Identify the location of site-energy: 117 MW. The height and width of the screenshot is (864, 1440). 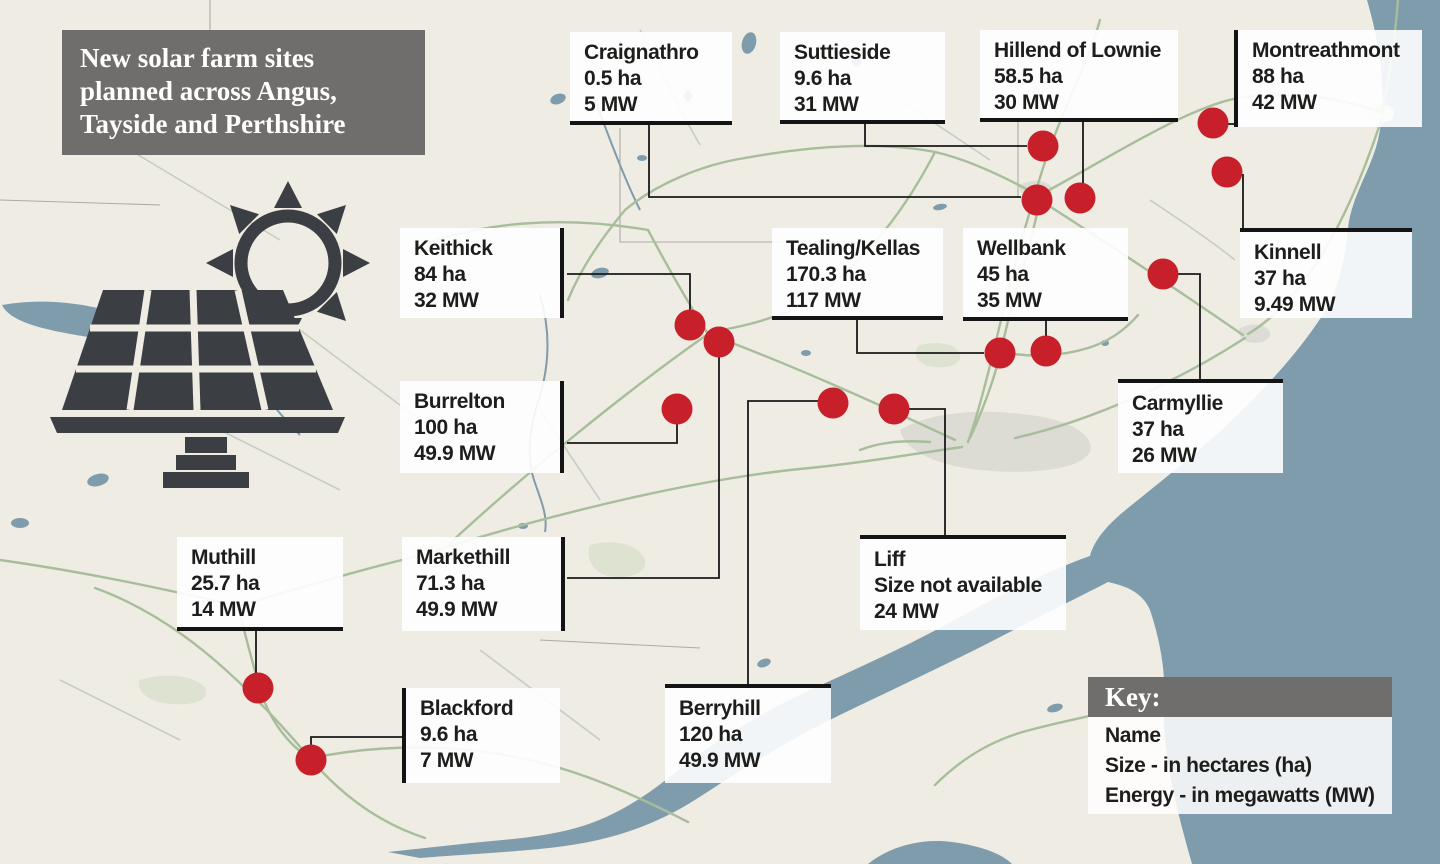
(823, 300).